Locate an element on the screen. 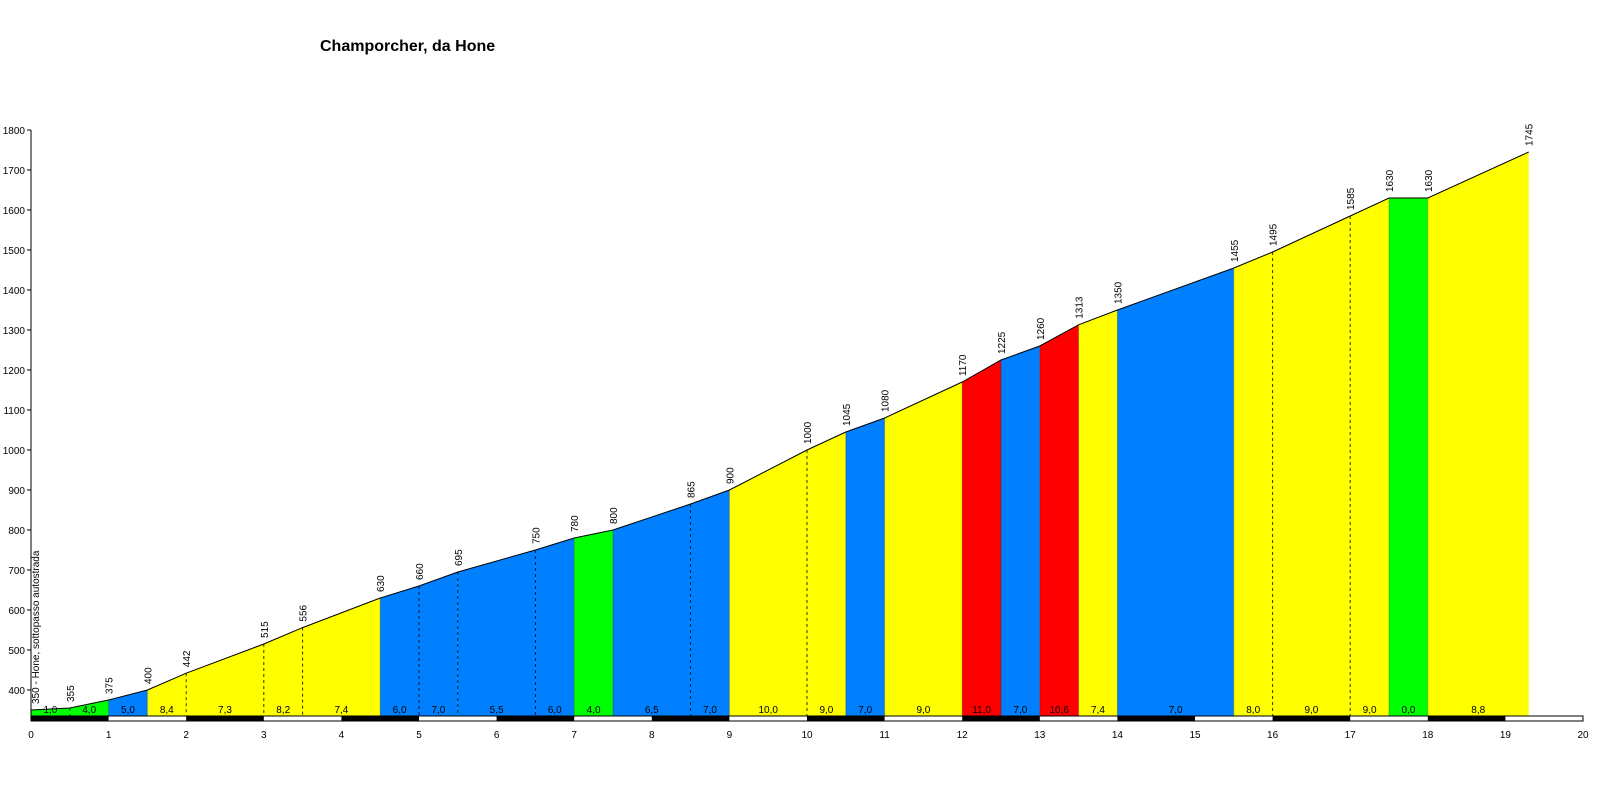 The image size is (1600, 800). elevation-label: 375 is located at coordinates (110, 685).